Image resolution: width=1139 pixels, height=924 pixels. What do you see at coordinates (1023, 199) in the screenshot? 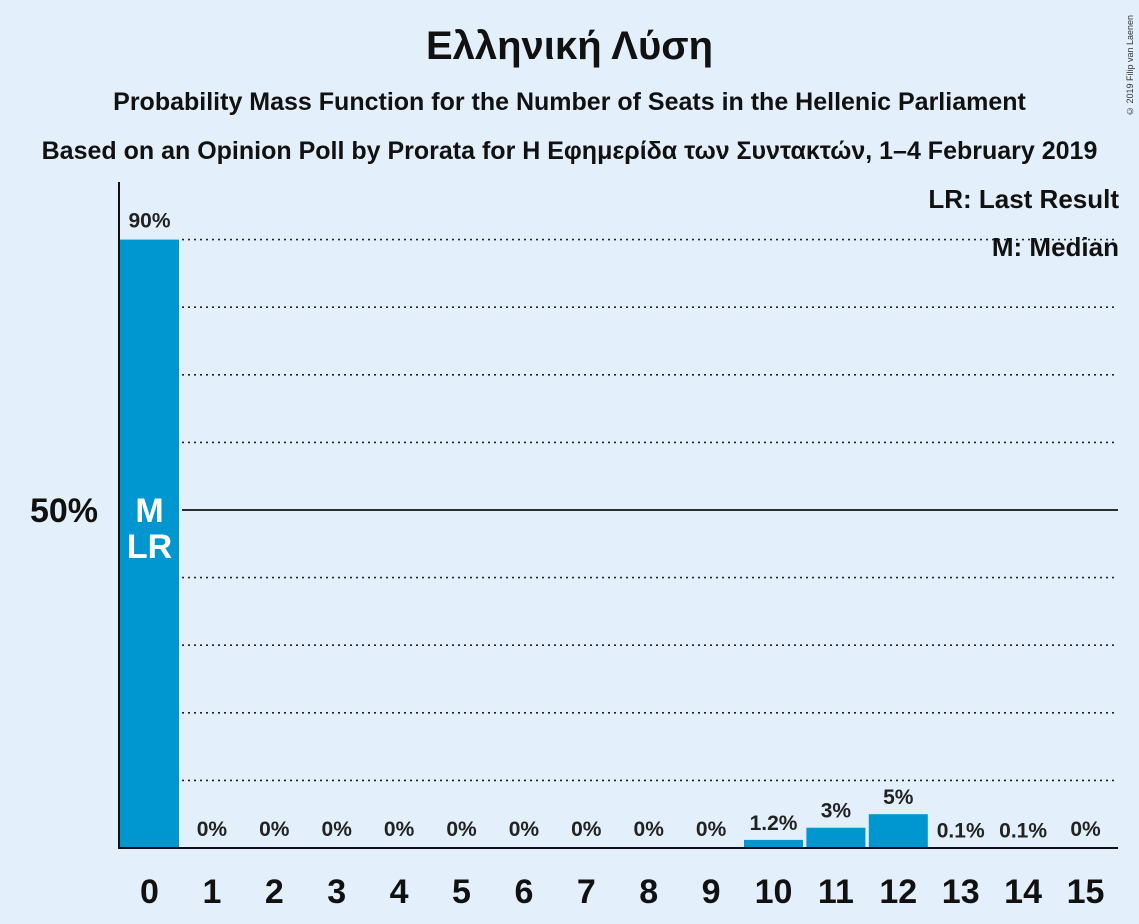
I see `legend-last-result: LR: Last Result` at bounding box center [1023, 199].